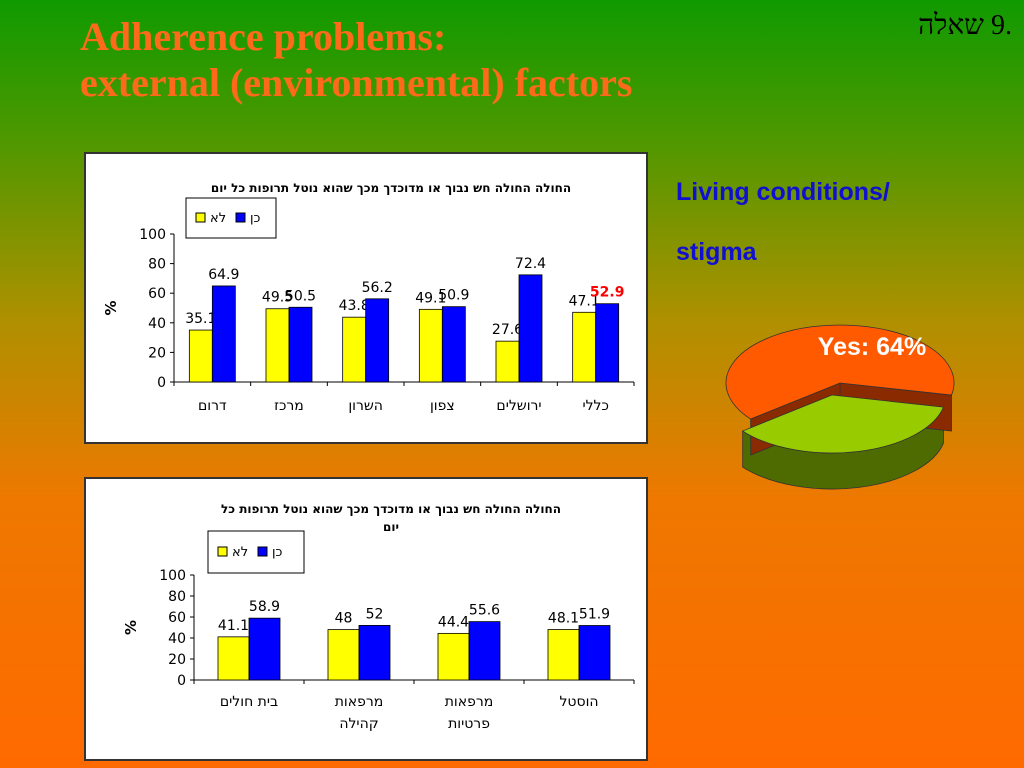 The image size is (1024, 768). Describe the element at coordinates (300, 296) in the screenshot. I see `data-label-yes: 50.5` at that location.